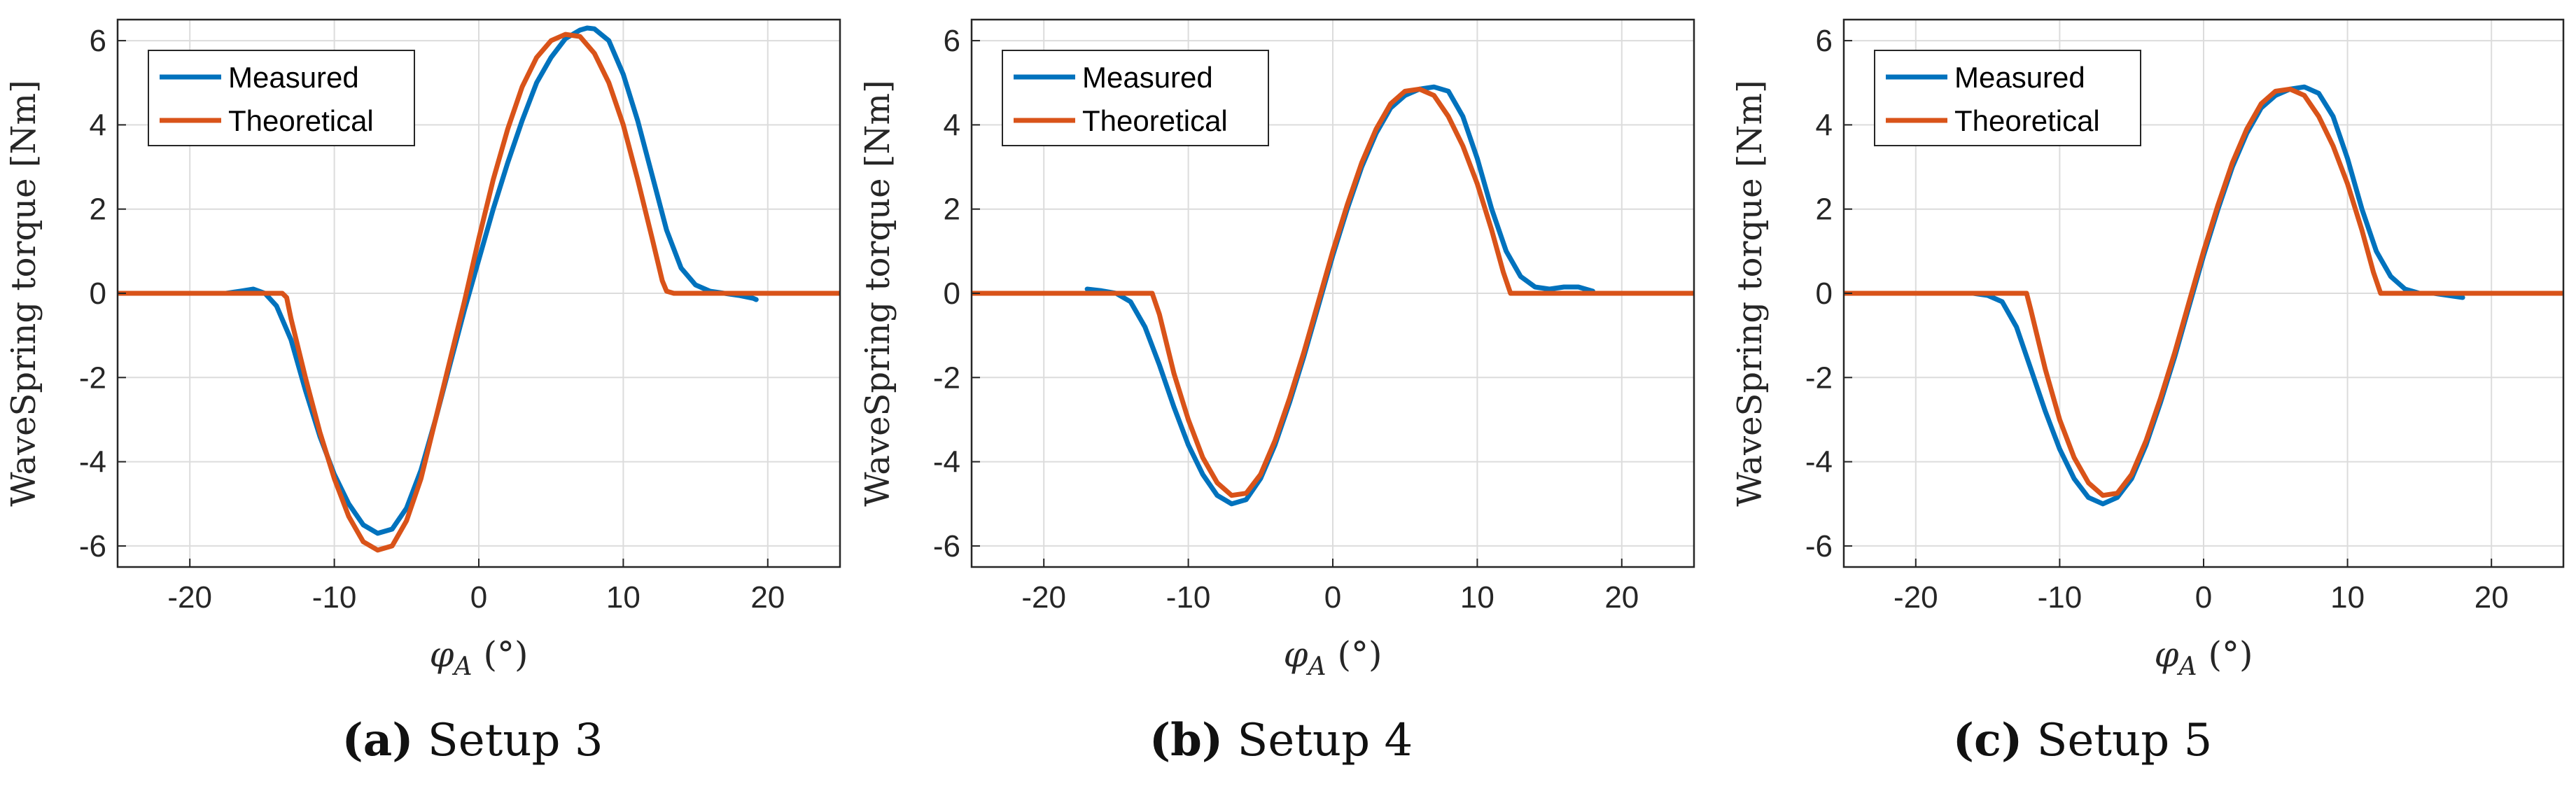  What do you see at coordinates (1186, 740) in the screenshot?
I see `caption-b-letter: (b)` at bounding box center [1186, 740].